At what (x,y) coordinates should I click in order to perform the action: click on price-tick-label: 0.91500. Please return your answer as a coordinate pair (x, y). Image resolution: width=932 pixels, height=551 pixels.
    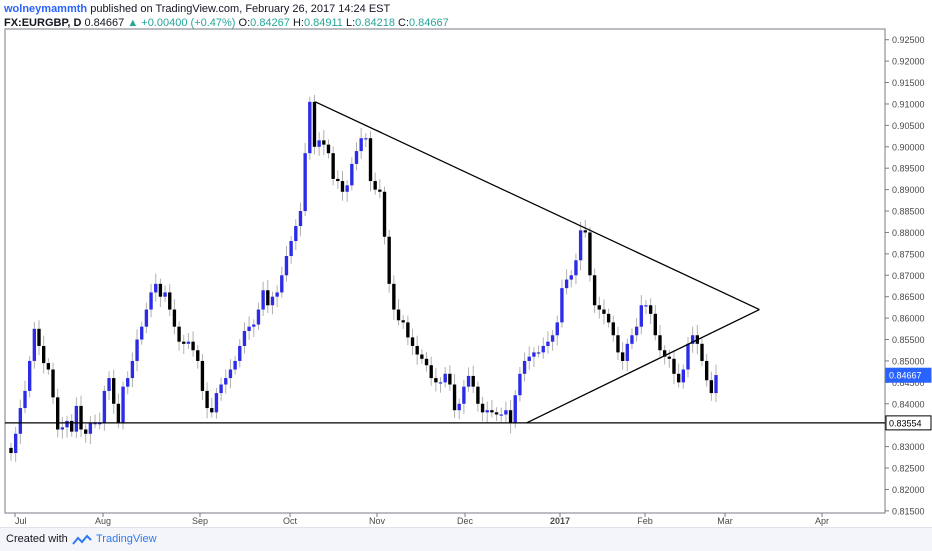
    Looking at the image, I should click on (908, 83).